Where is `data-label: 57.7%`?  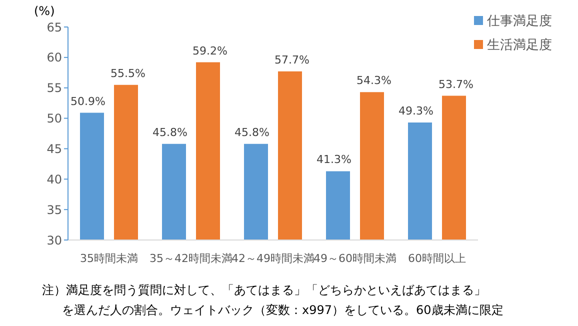 data-label: 57.7% is located at coordinates (292, 59).